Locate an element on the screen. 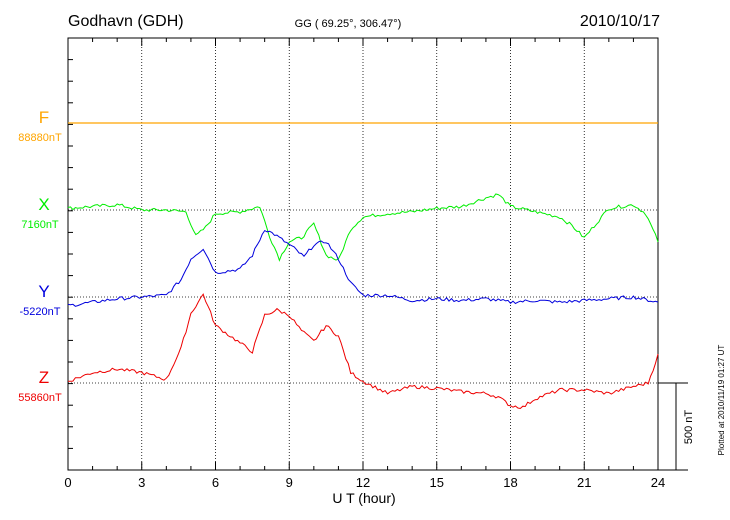  station-title: Godhavn (GDH) is located at coordinates (126, 21).